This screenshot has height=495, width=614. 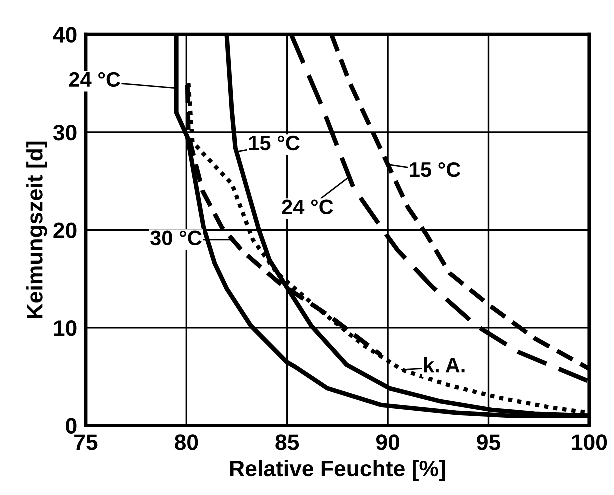 What do you see at coordinates (176, 238) in the screenshot?
I see `annotation: 30 °C` at bounding box center [176, 238].